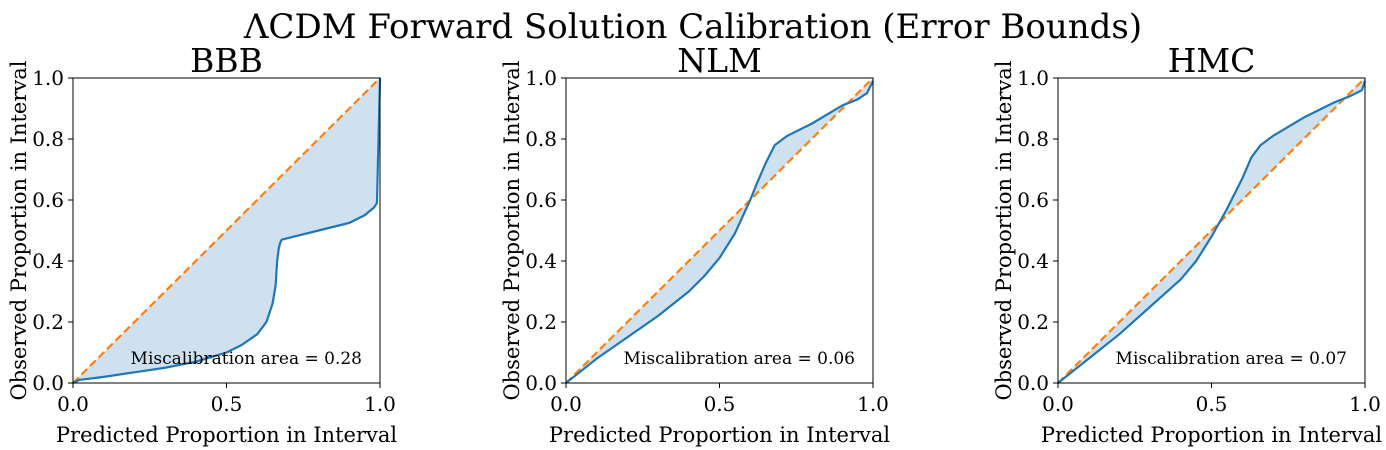  Describe the element at coordinates (1212, 60) in the screenshot. I see `panel-title: HMC` at that location.